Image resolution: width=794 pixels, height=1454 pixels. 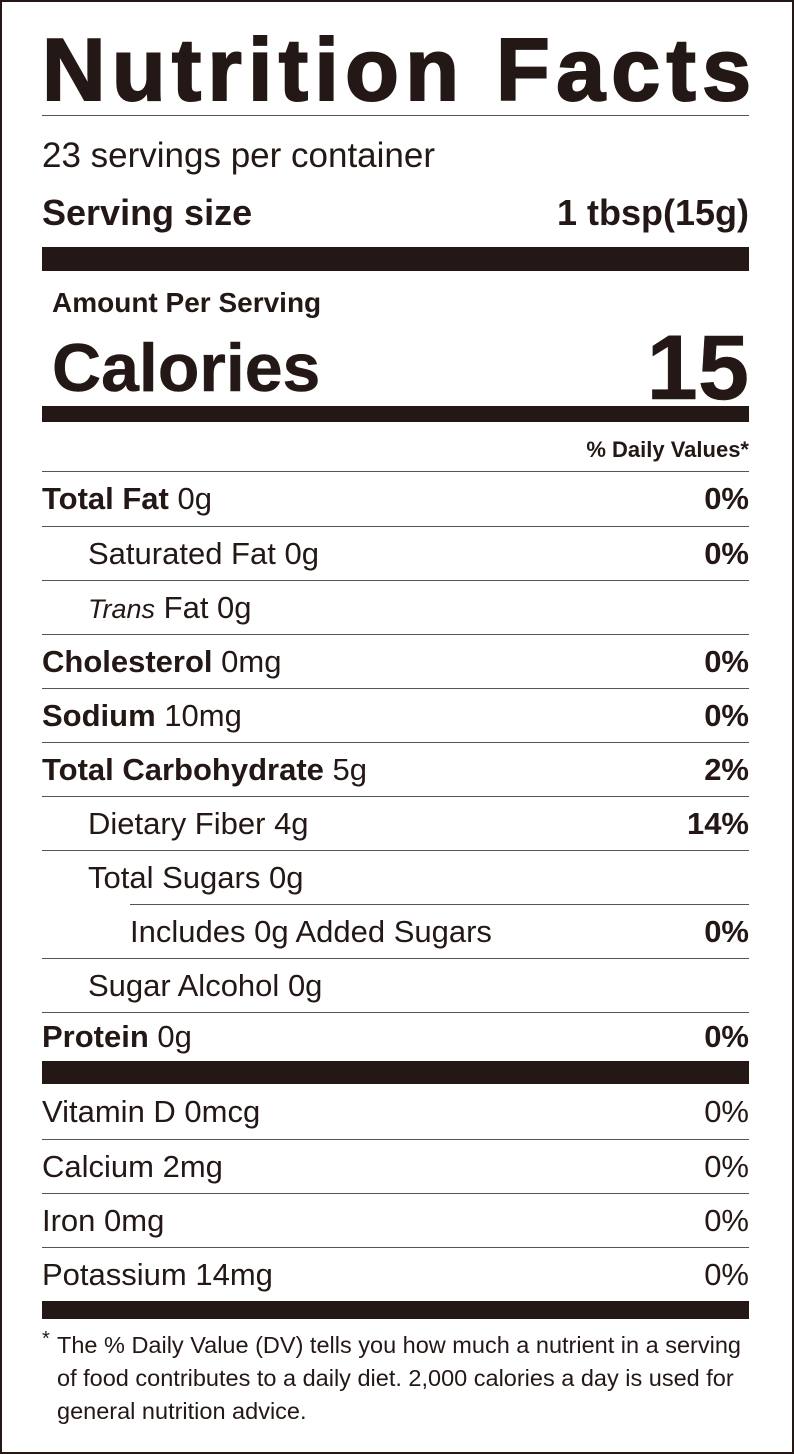 I want to click on nutrient-row: Total Carbohydrate 5g 2%, so click(x=395, y=769).